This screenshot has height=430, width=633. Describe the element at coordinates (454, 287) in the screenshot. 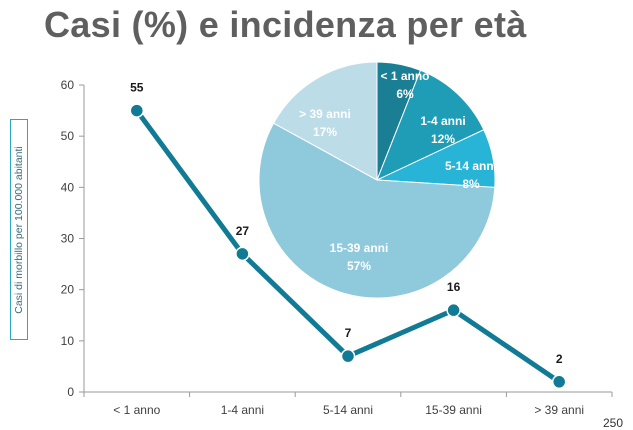

I see `data-label: 16` at that location.